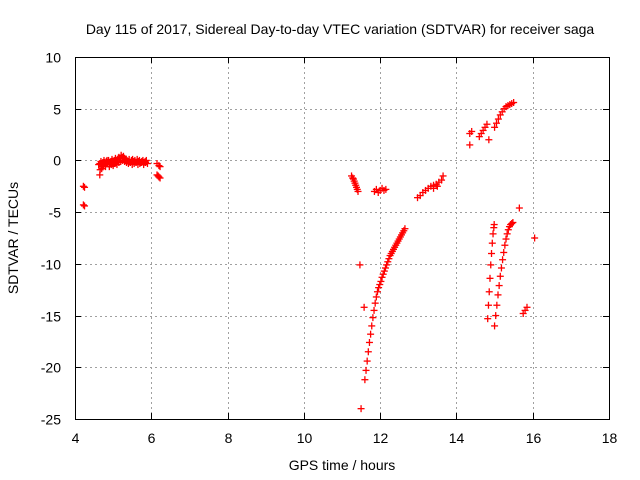  What do you see at coordinates (76, 438) in the screenshot?
I see `x-tick-label: 4` at bounding box center [76, 438].